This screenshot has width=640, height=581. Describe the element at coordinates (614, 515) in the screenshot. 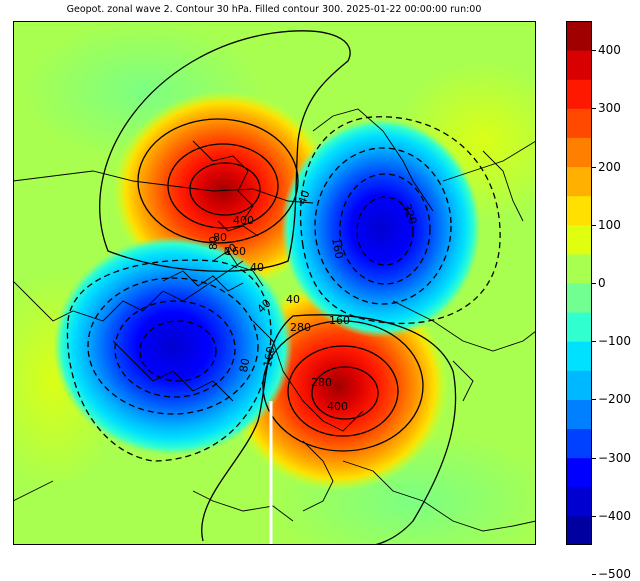

I see `colorbar-tick-label: −400` at that location.